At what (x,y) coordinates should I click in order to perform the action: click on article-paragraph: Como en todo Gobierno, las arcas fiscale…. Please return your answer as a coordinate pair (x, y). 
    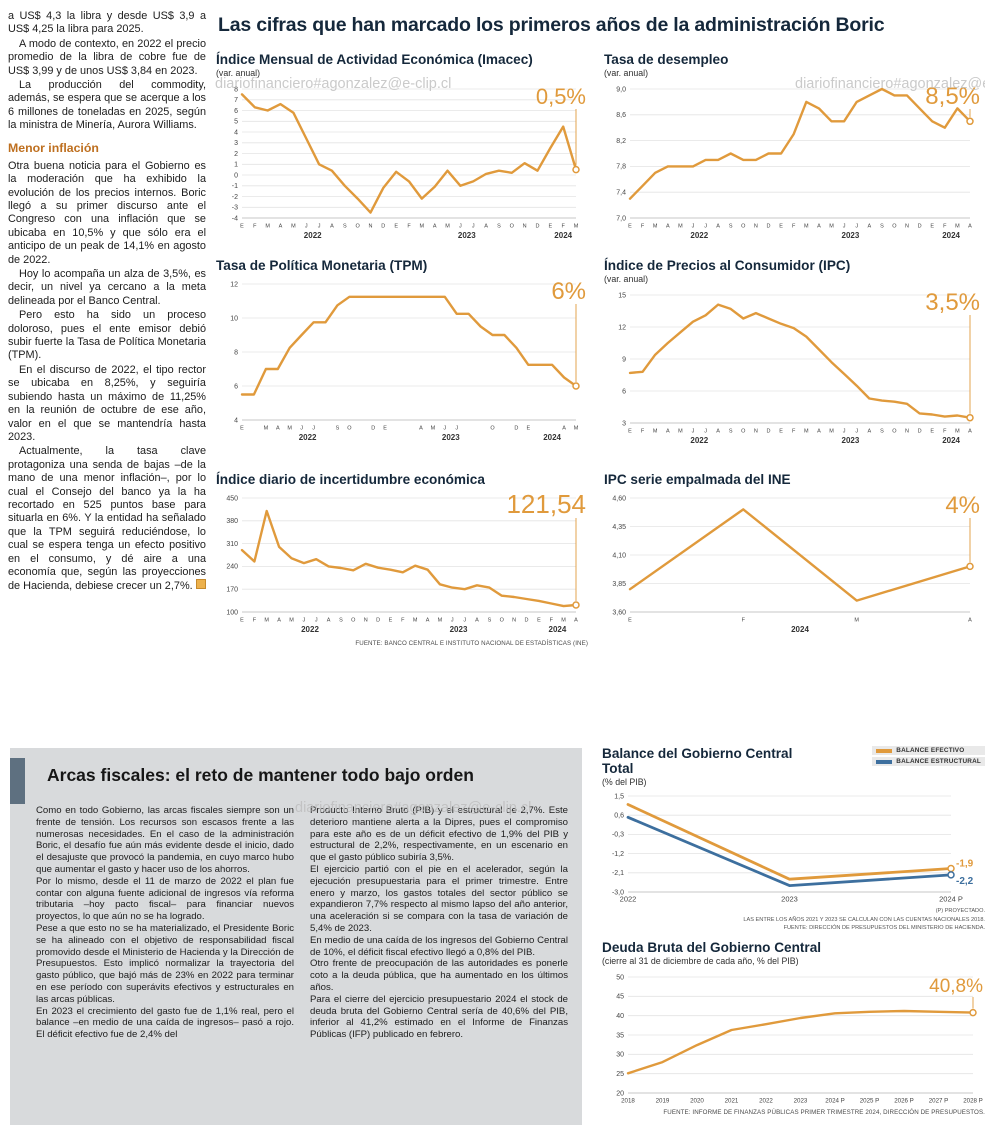
    Looking at the image, I should click on (165, 840).